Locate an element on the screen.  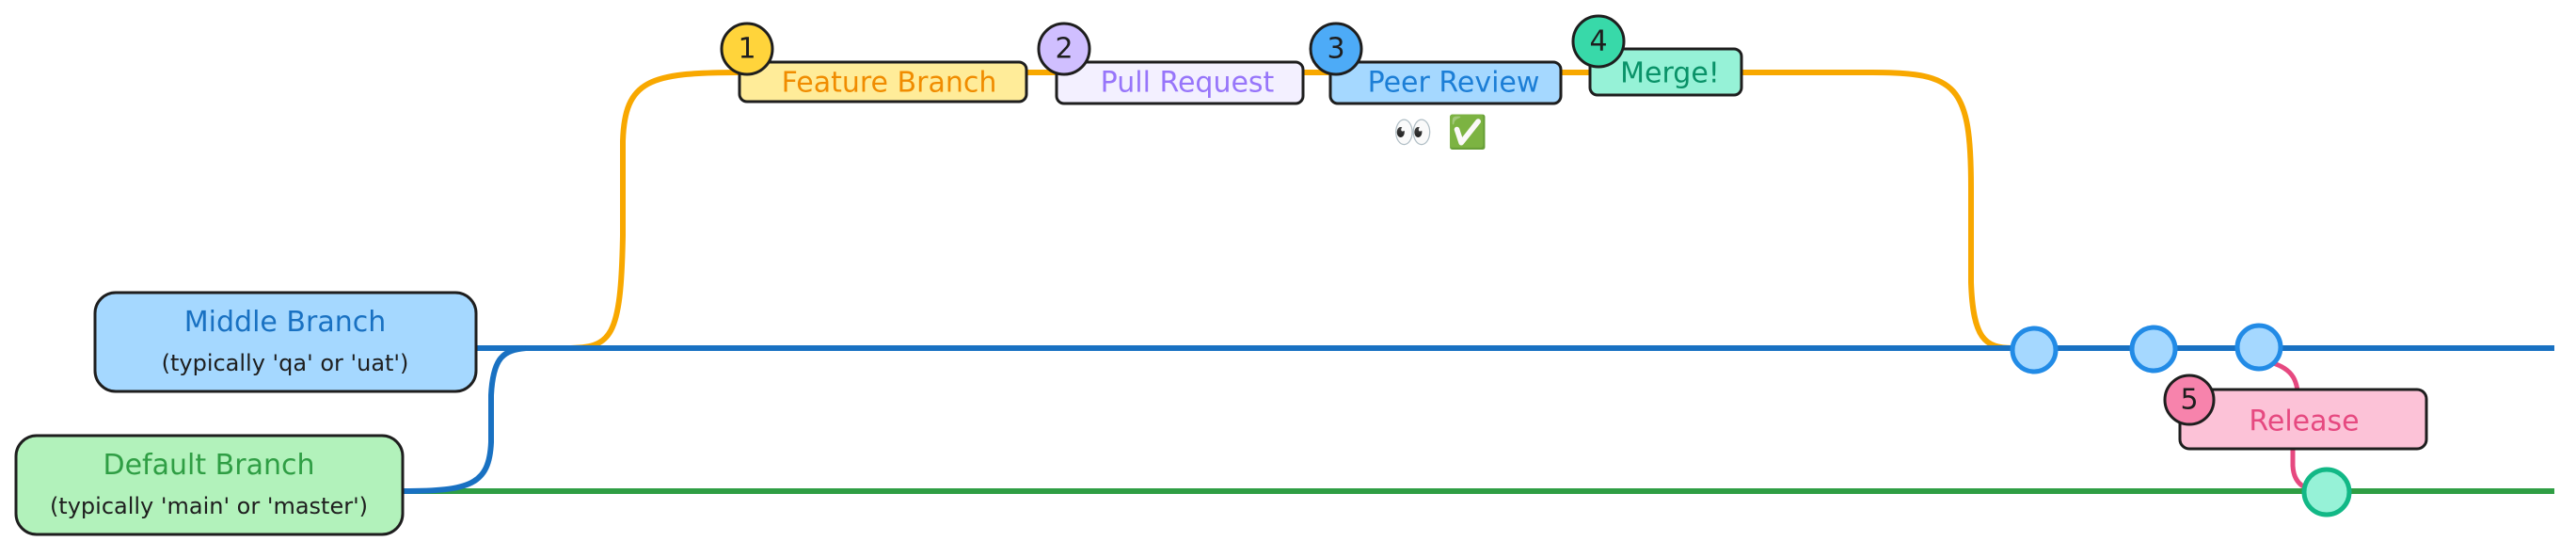
eyes-emoji: 👀 is located at coordinates (1413, 132).